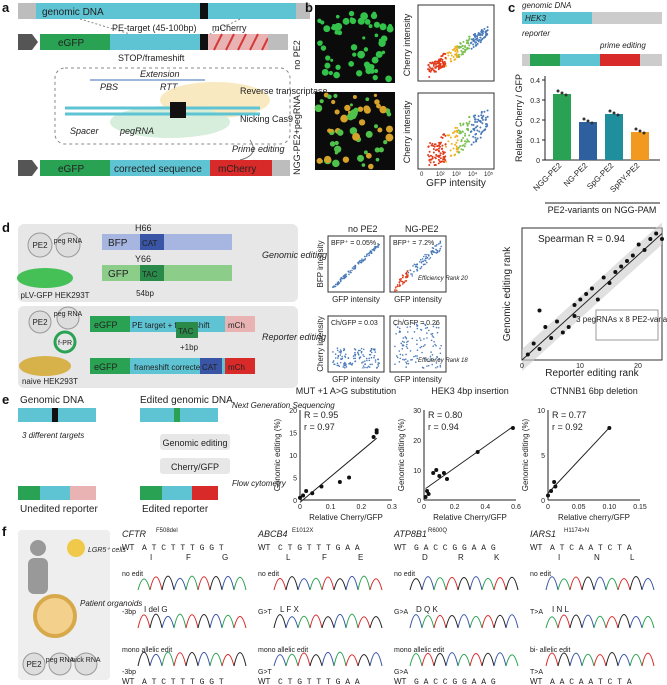 The width and height of the screenshot is (667, 685). What do you see at coordinates (594, 517) in the screenshot?
I see `e-xlabel: Relative cherry/GFP` at bounding box center [594, 517].